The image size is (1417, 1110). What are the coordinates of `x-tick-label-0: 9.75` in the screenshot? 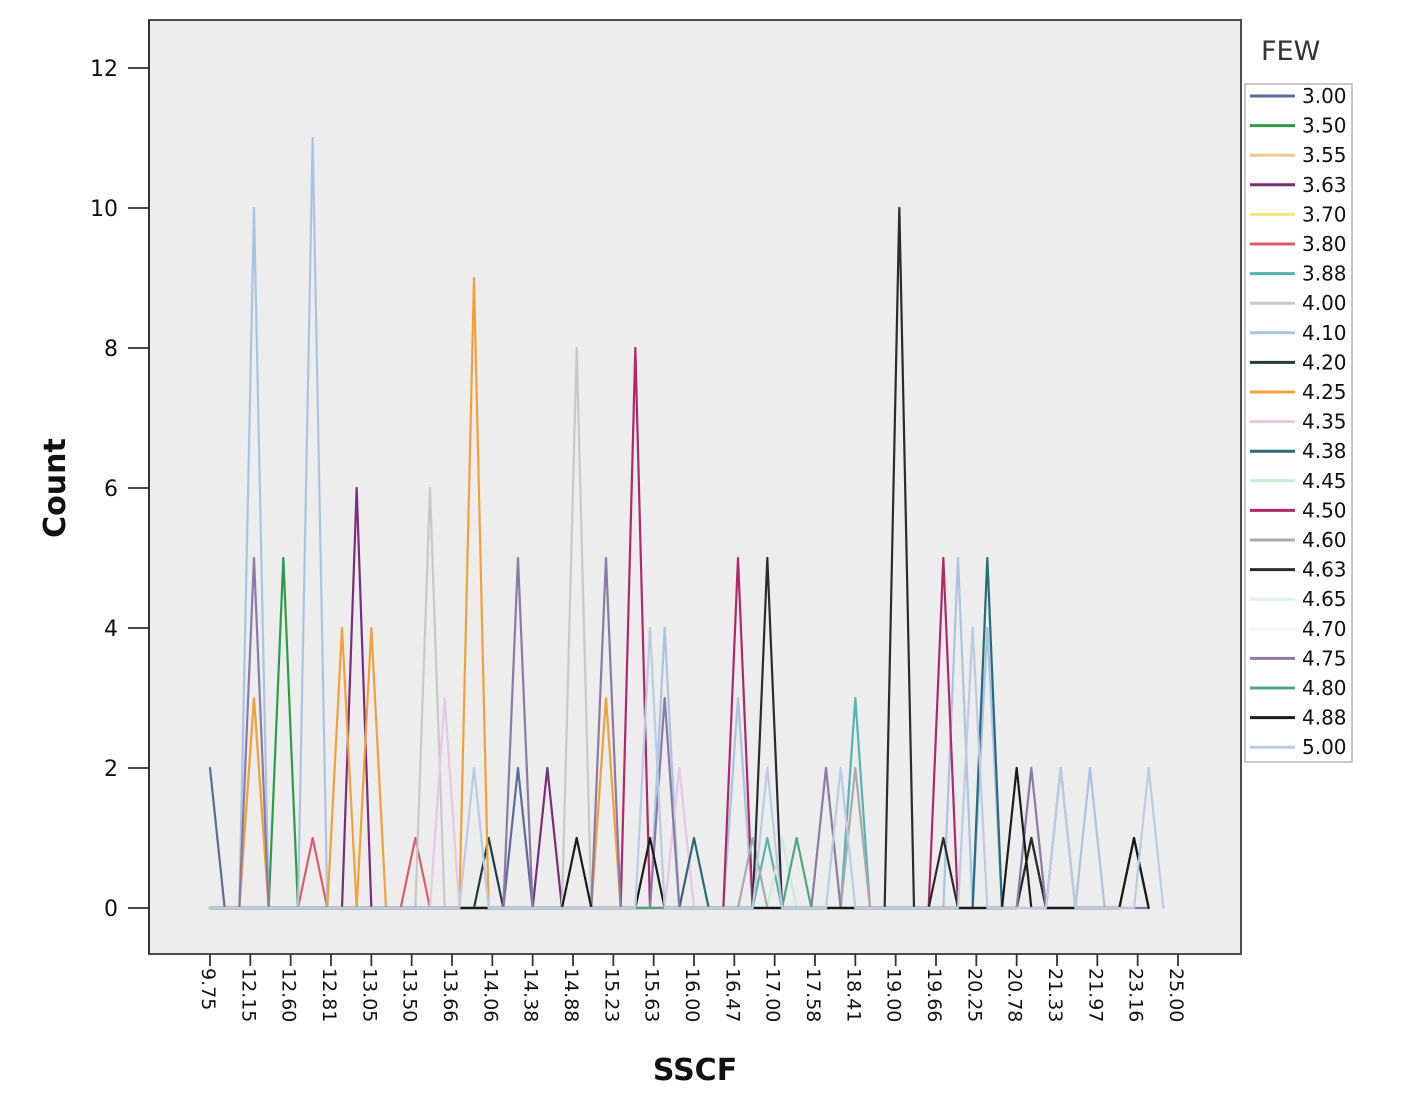 It's located at (208, 989).